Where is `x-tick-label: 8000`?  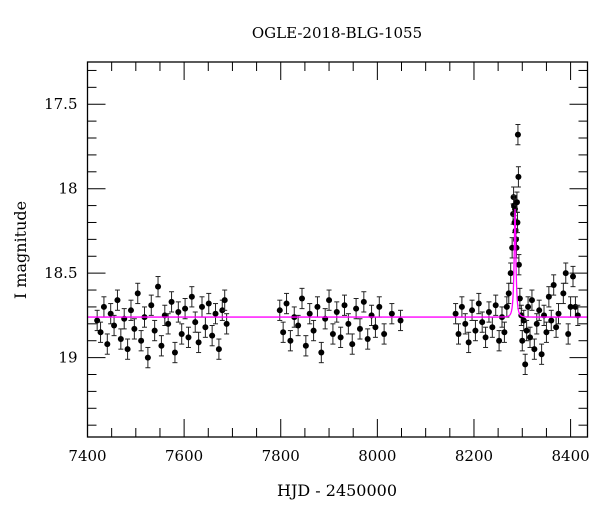 x-tick-label: 8000 is located at coordinates (377, 456).